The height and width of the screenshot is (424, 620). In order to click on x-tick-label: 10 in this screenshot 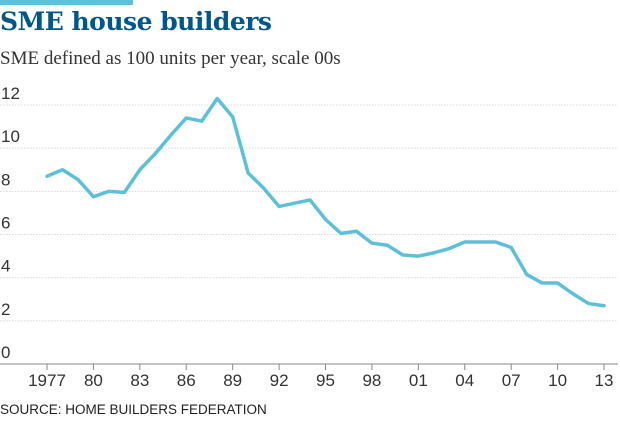, I will do `click(557, 380)`.